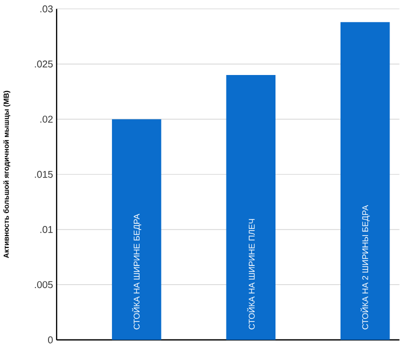  Describe the element at coordinates (46, 9) in the screenshot. I see `y-tick-label: .03` at that location.